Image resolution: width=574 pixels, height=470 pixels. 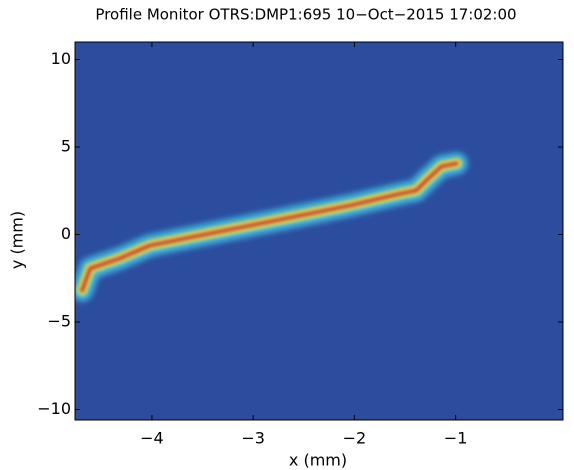 I want to click on x-tick-label: −4, so click(x=152, y=438).